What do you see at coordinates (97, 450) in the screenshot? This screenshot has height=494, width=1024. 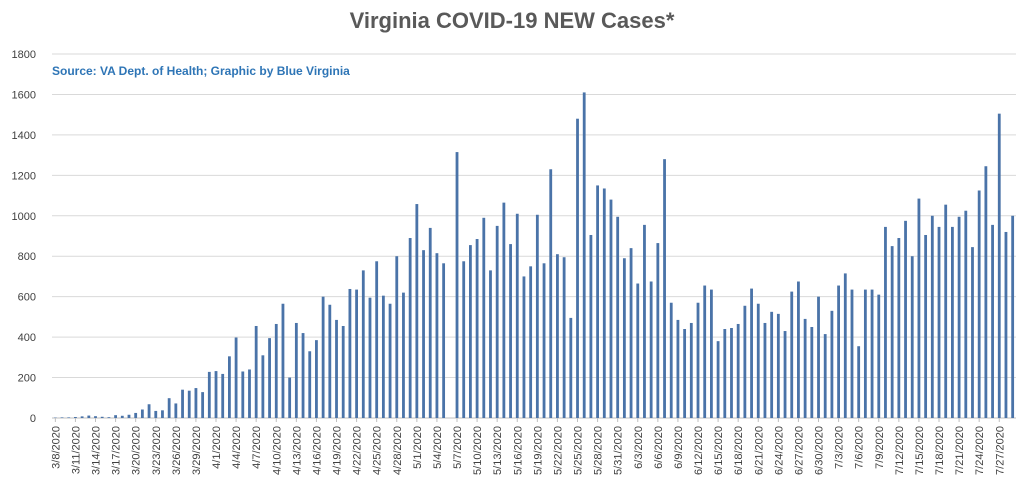 I see `x-tick-label: 3/14/2020` at bounding box center [97, 450].